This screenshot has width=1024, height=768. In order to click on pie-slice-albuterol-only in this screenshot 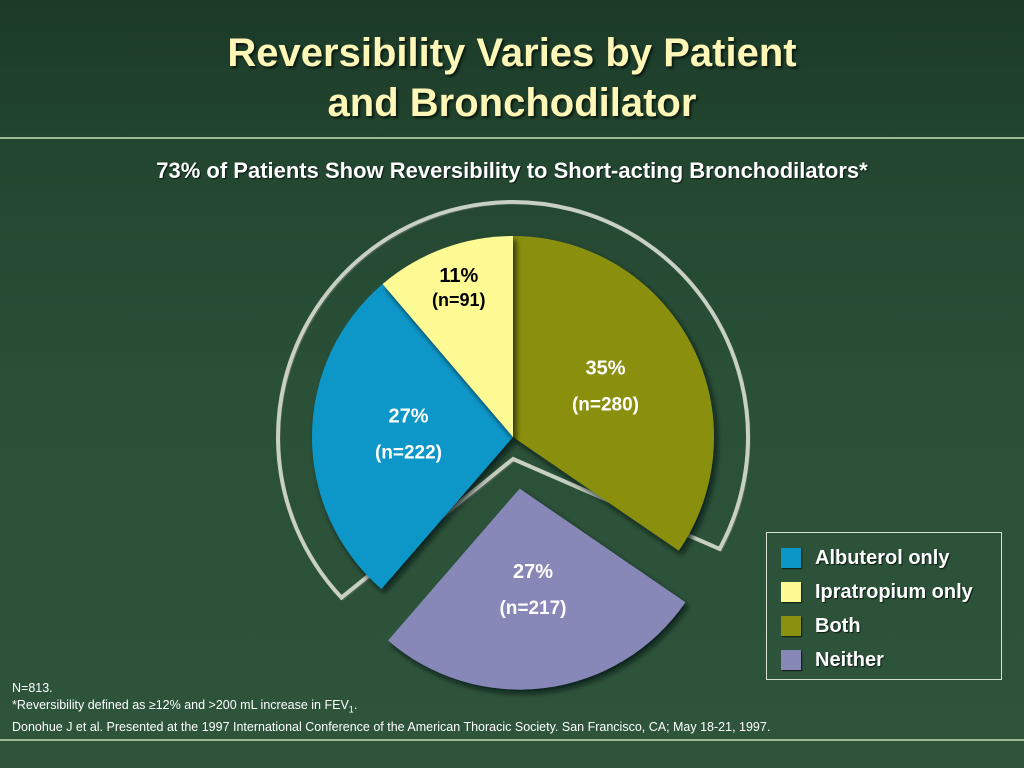, I will do `click(412, 436)`.